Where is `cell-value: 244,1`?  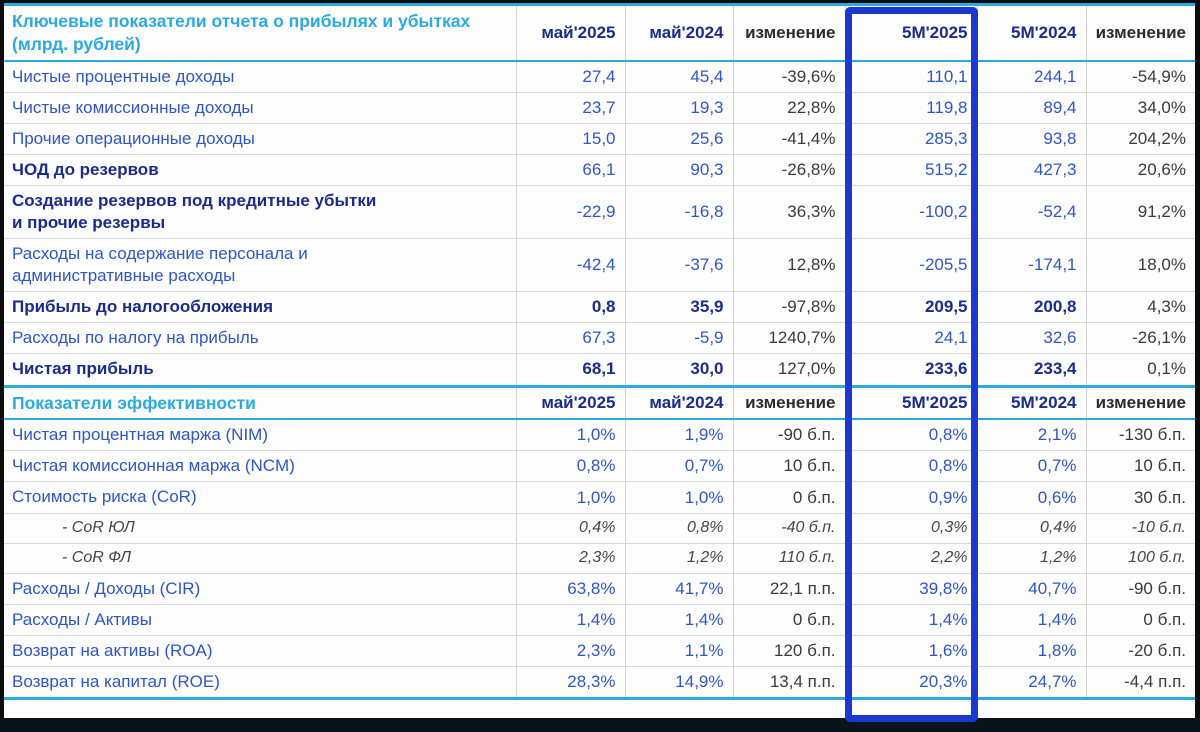 cell-value: 244,1 is located at coordinates (1031, 76).